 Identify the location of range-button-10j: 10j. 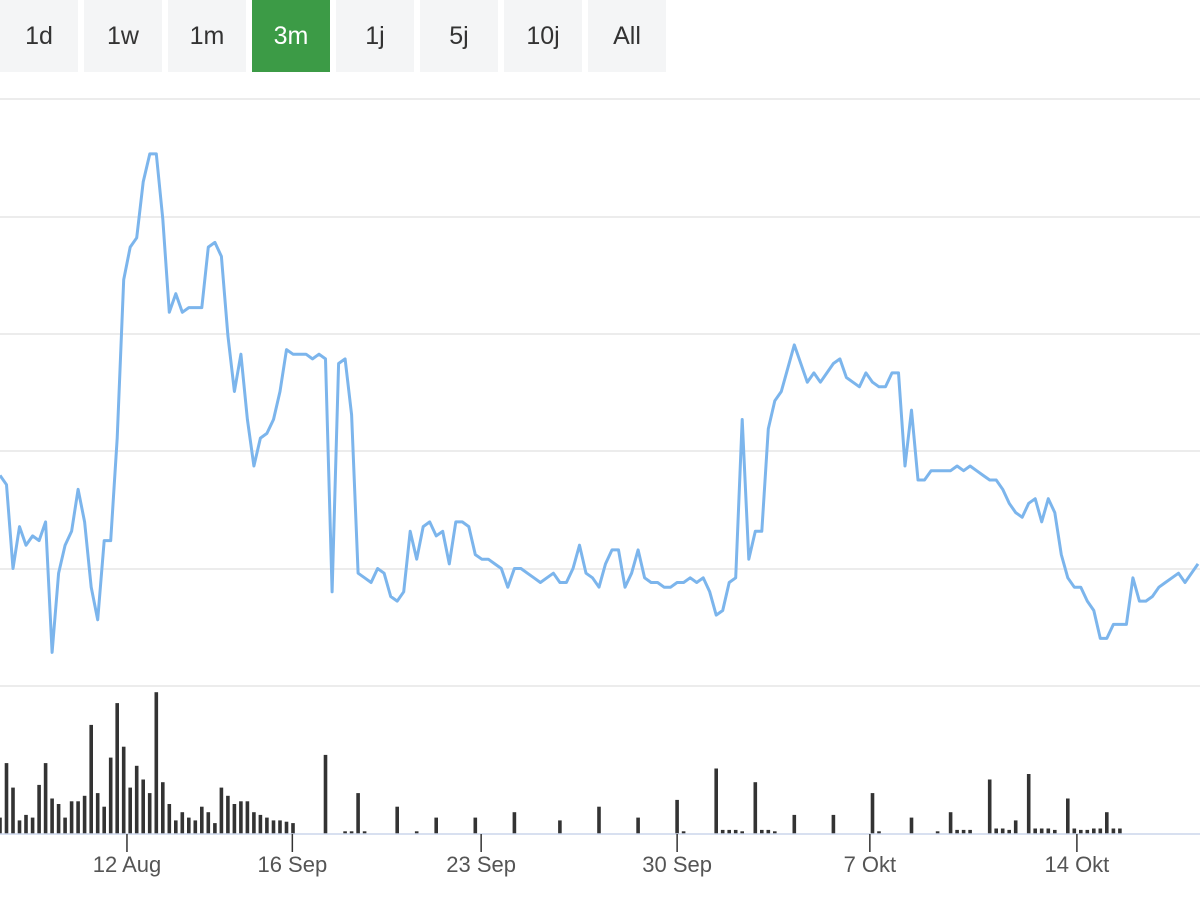
(543, 36).